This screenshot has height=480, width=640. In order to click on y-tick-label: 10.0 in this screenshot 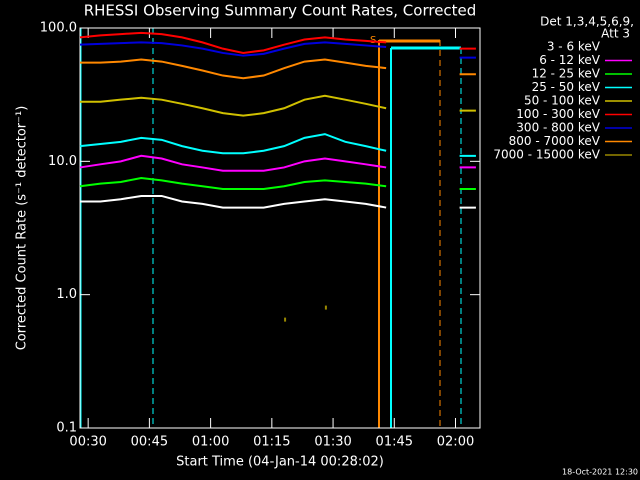, I will do `click(62, 161)`.